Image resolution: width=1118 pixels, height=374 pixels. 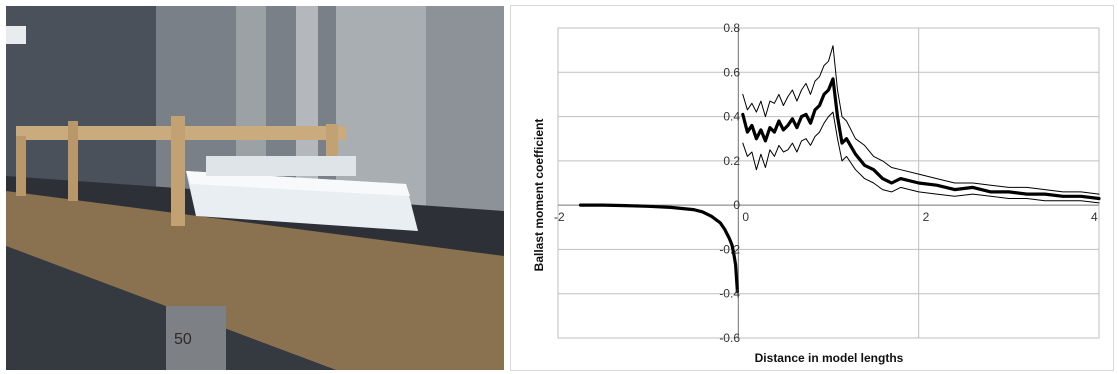 What do you see at coordinates (921, 157) in the screenshot?
I see `series-line-lower-bound` at bounding box center [921, 157].